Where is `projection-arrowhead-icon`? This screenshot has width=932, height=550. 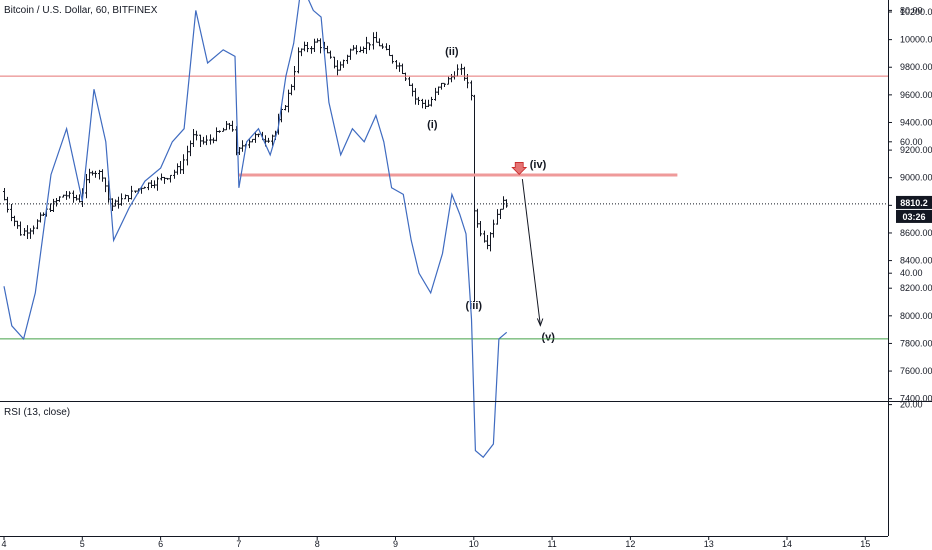 projection-arrowhead-icon is located at coordinates (540, 322).